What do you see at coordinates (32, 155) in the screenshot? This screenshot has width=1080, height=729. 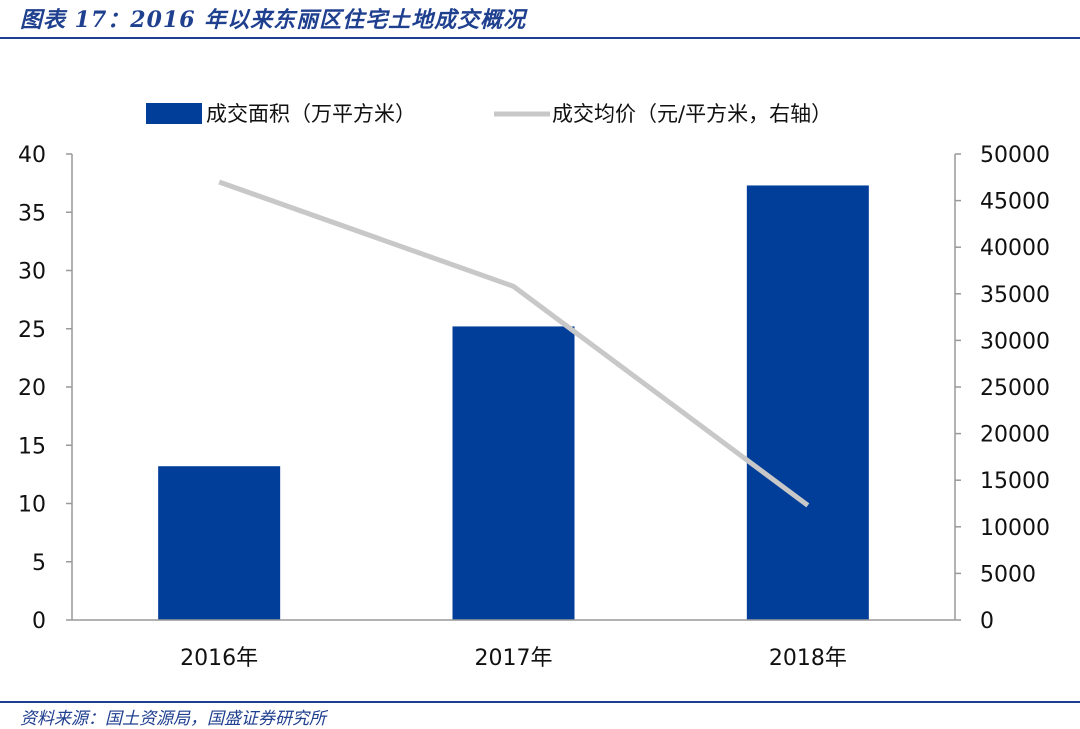 I see `left-tick-label: 40` at bounding box center [32, 155].